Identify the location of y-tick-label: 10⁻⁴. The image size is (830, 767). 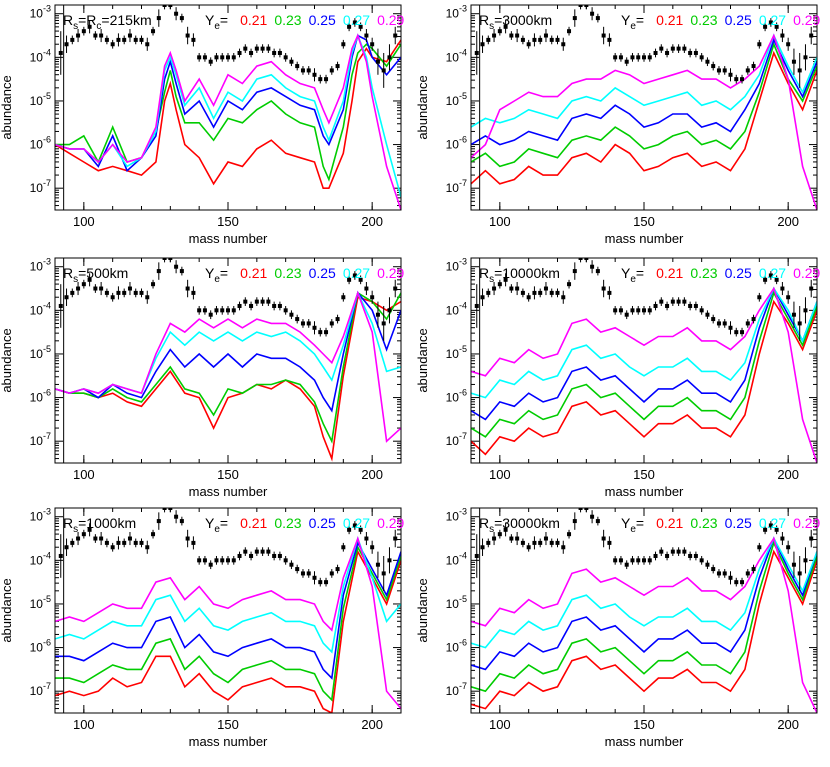
(40, 558).